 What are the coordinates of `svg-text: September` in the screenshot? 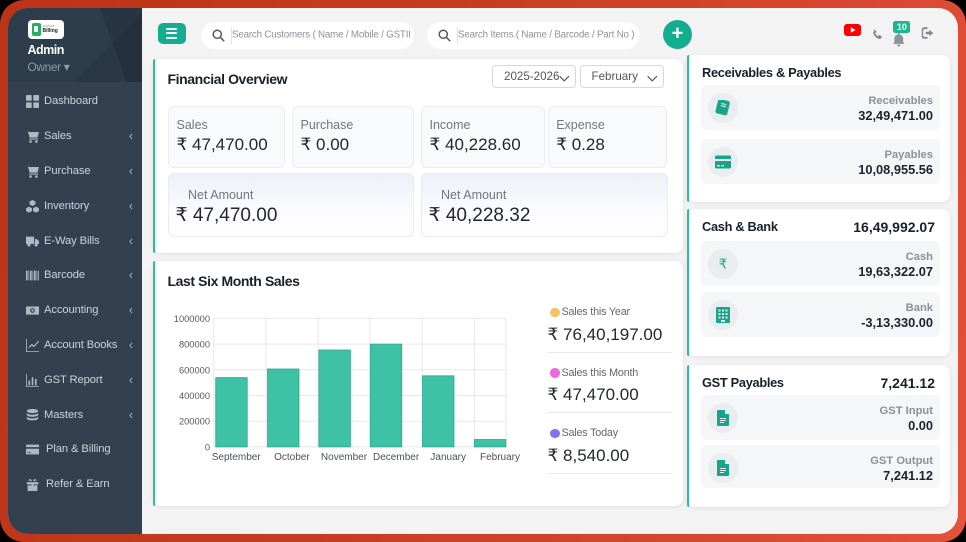 It's located at (236, 457).